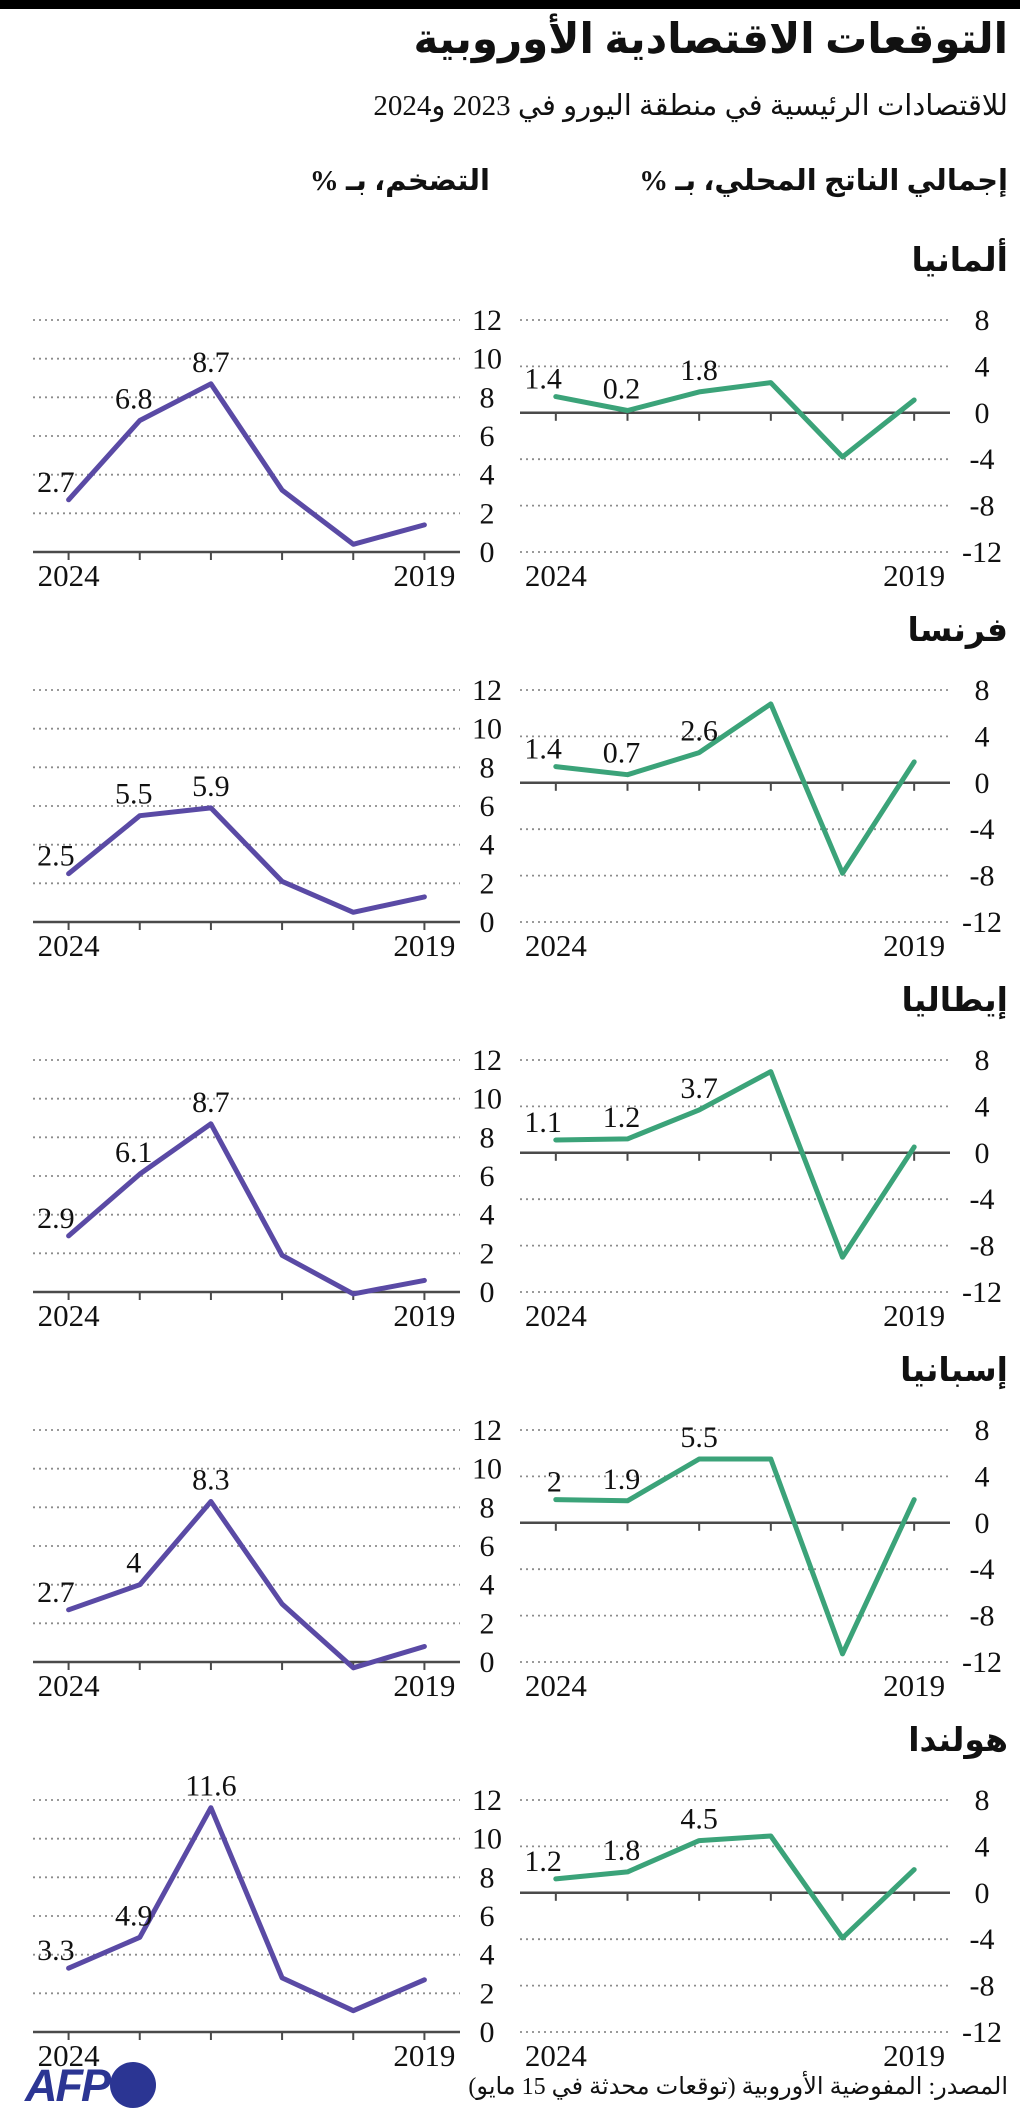  Describe the element at coordinates (510, 4) in the screenshot. I see `top-black-bar` at that location.